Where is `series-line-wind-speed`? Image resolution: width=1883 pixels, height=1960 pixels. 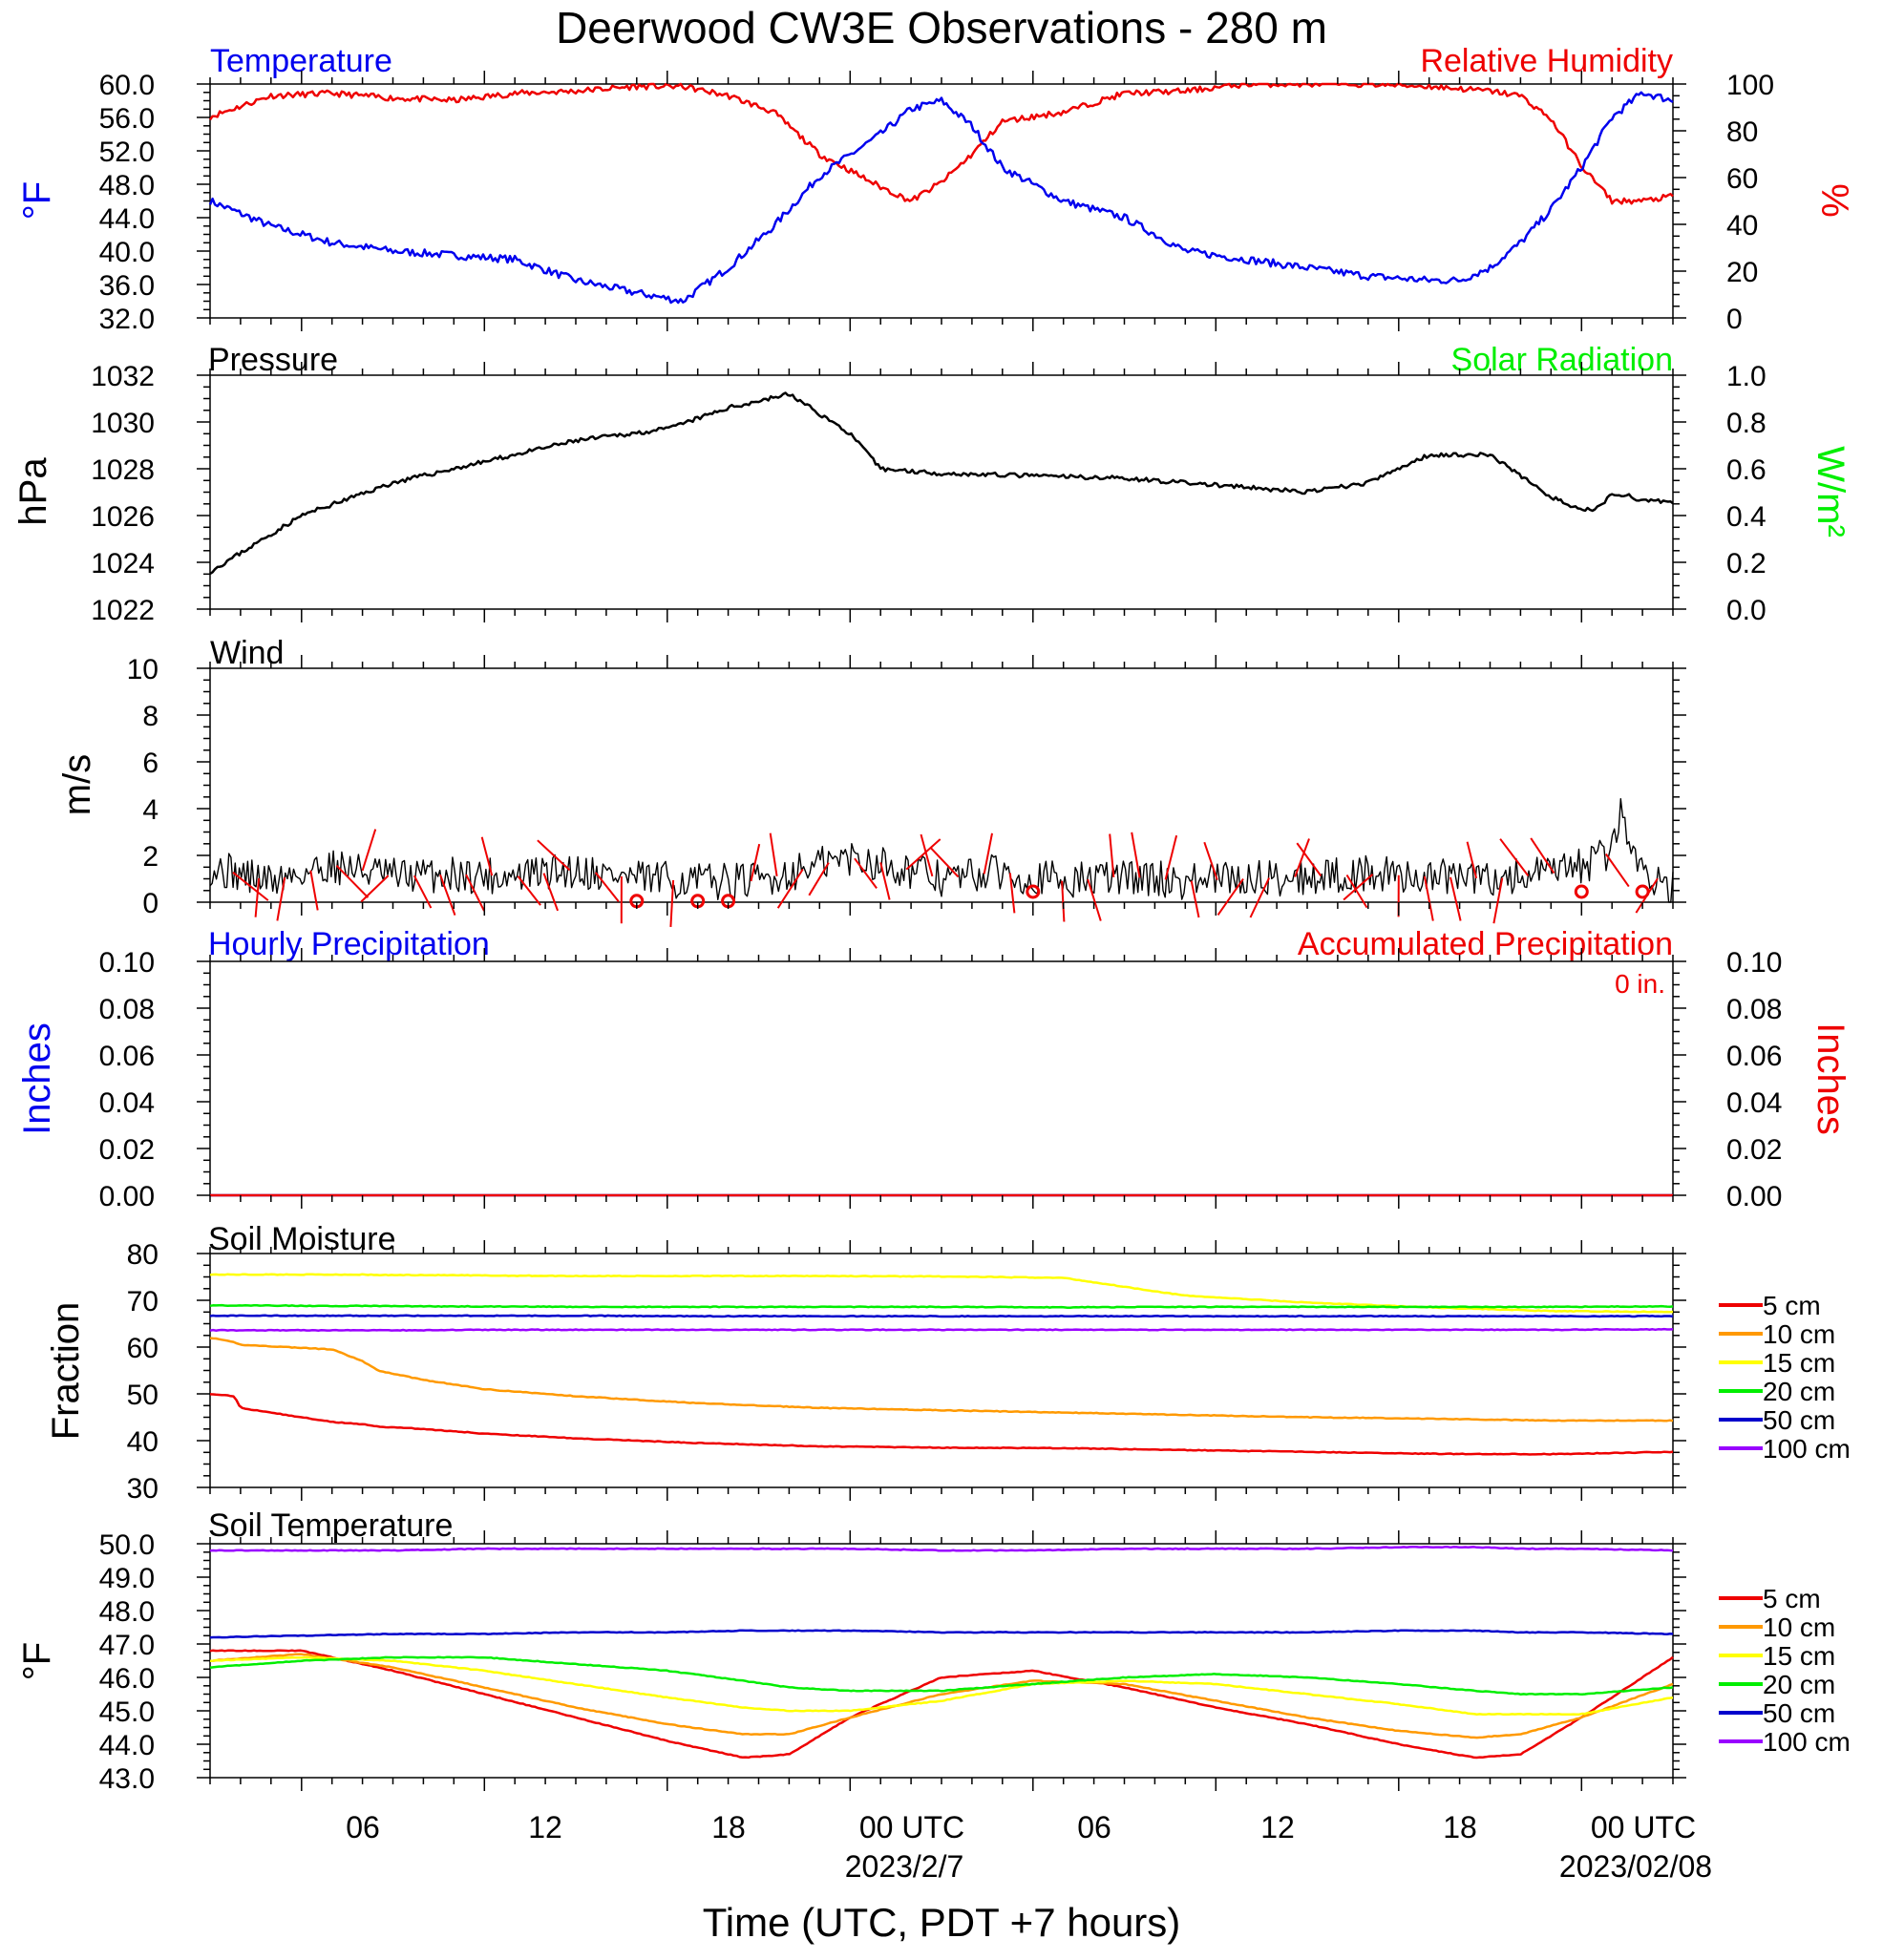
series-line-wind-speed is located at coordinates (941, 850).